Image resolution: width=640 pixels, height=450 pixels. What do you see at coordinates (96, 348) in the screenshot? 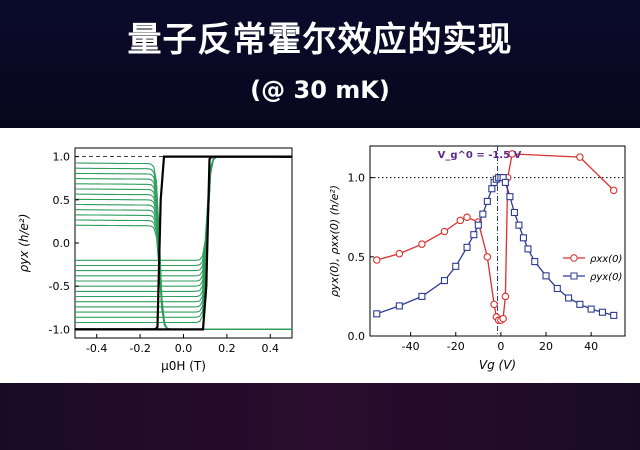
I see `x-tick-label: -0.4` at bounding box center [96, 348].